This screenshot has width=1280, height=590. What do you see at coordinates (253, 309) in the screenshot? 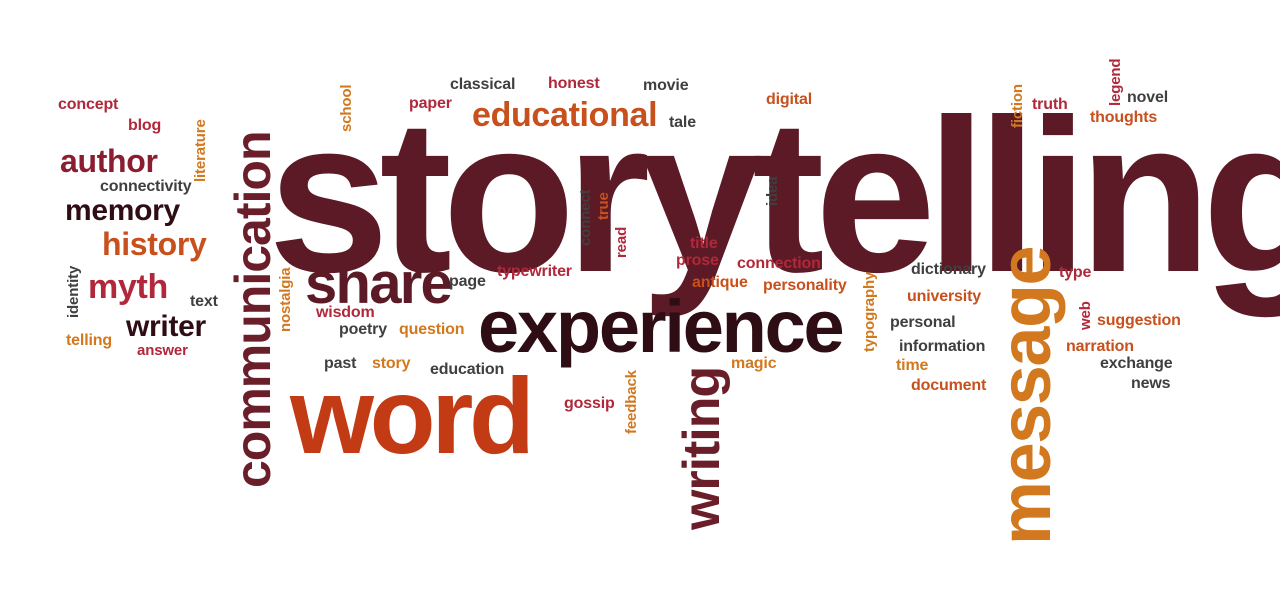
I see `word-communication: communication` at bounding box center [253, 309].